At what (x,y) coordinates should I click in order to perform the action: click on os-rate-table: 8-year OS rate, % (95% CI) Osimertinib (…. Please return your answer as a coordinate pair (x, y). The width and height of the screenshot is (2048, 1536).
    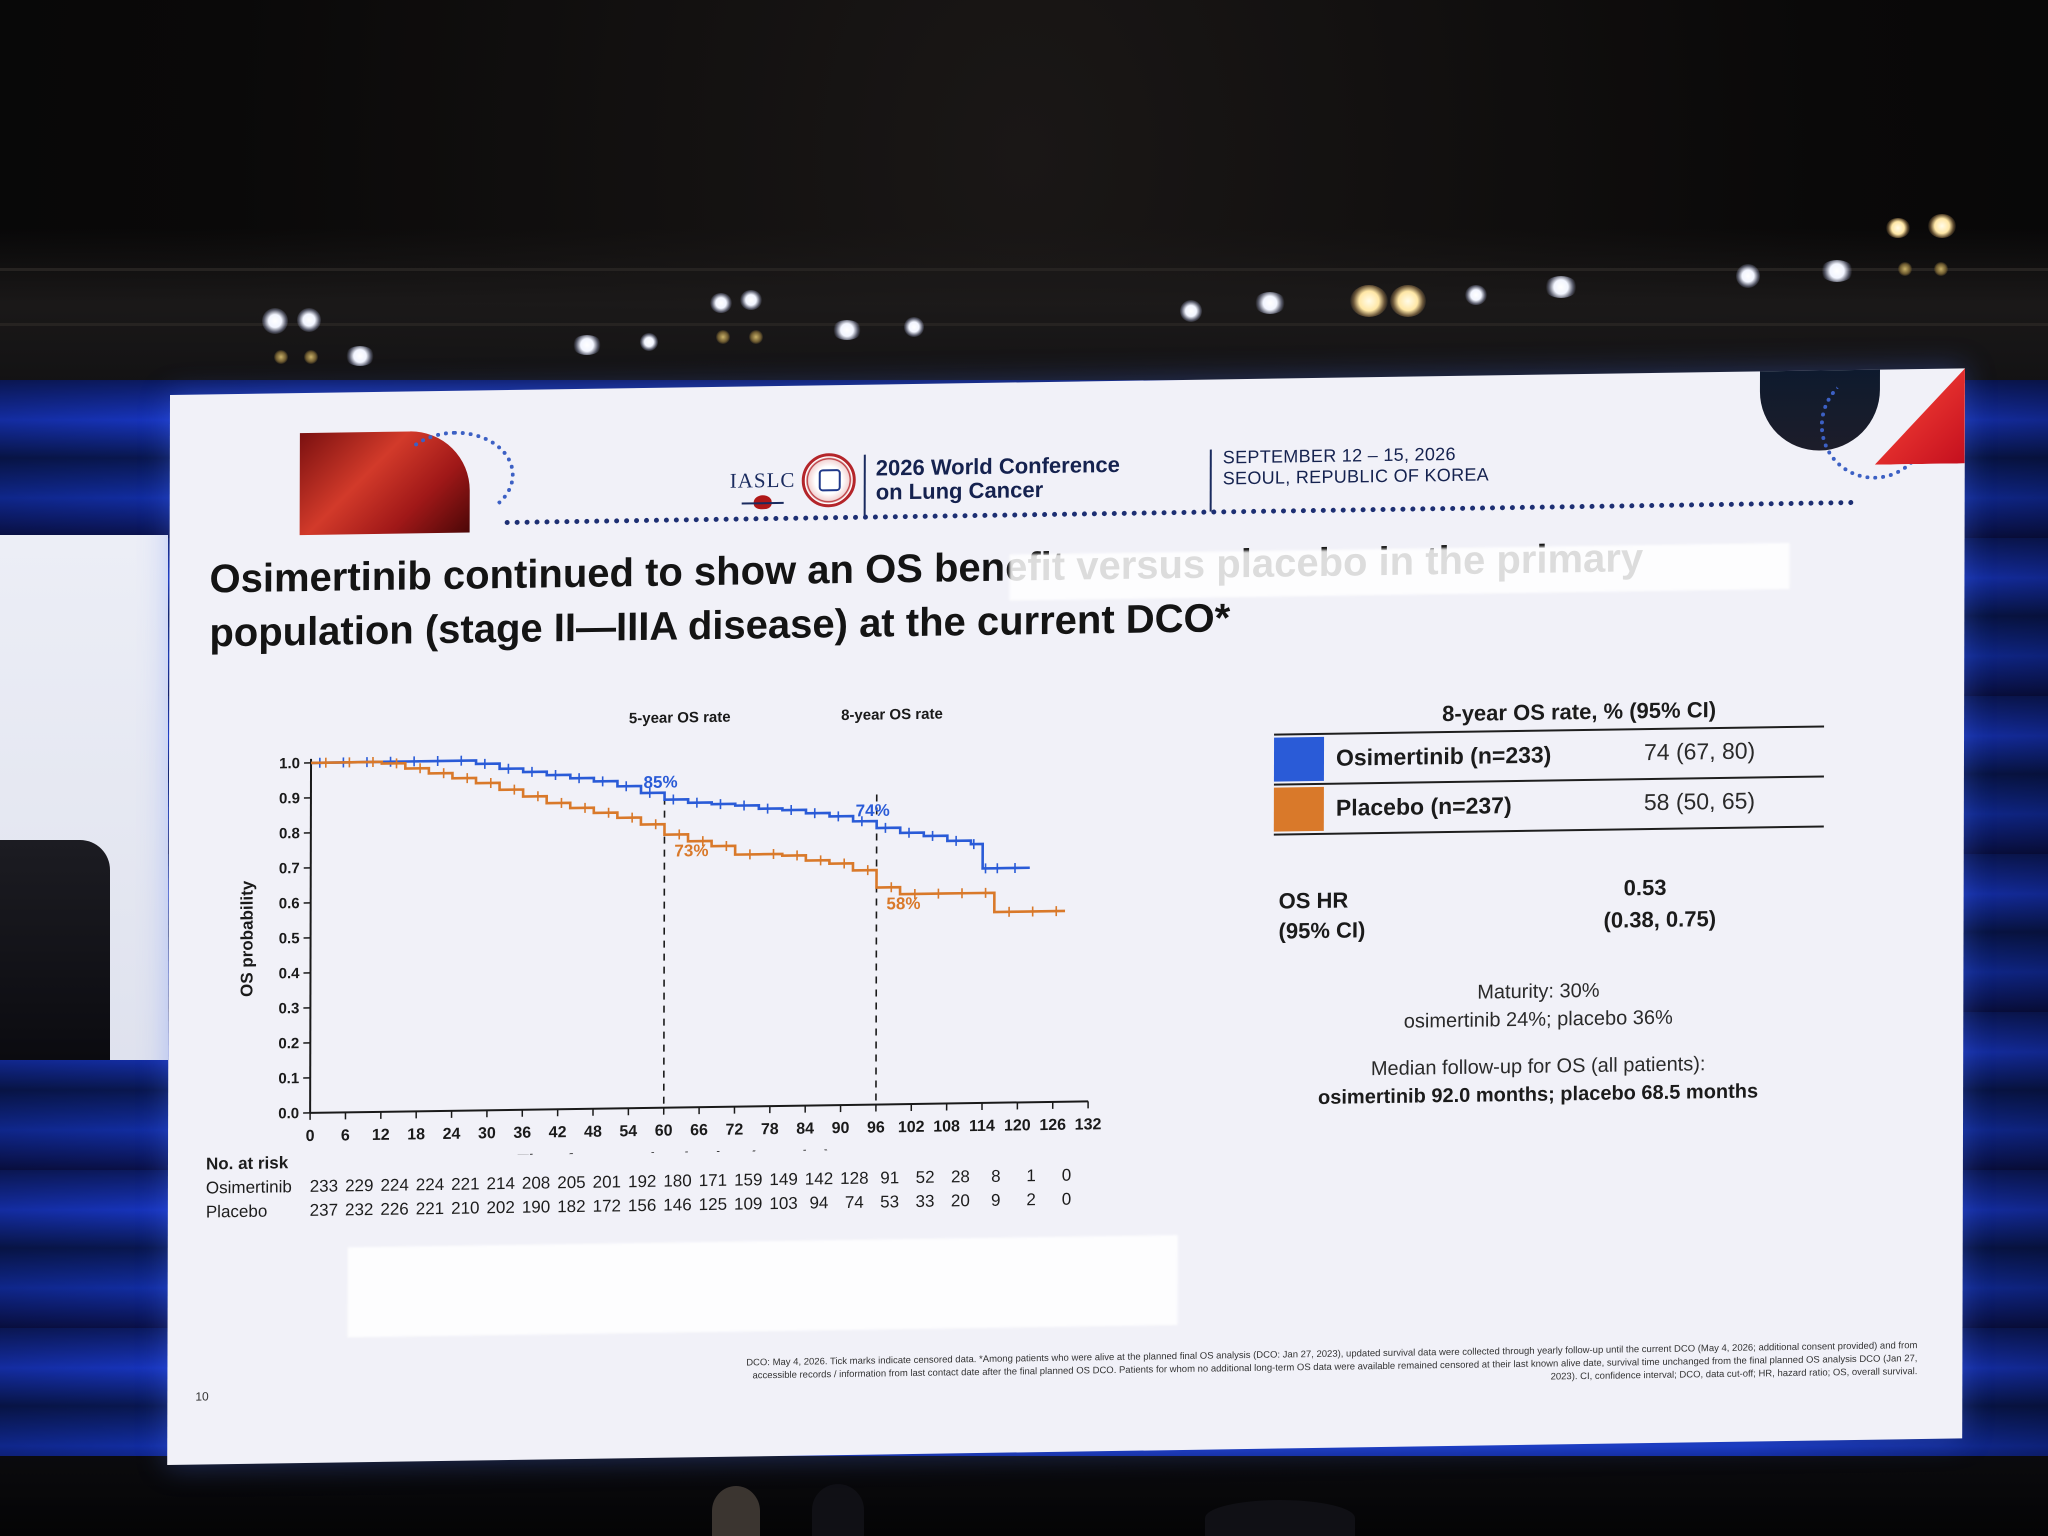
    Looking at the image, I should click on (1549, 765).